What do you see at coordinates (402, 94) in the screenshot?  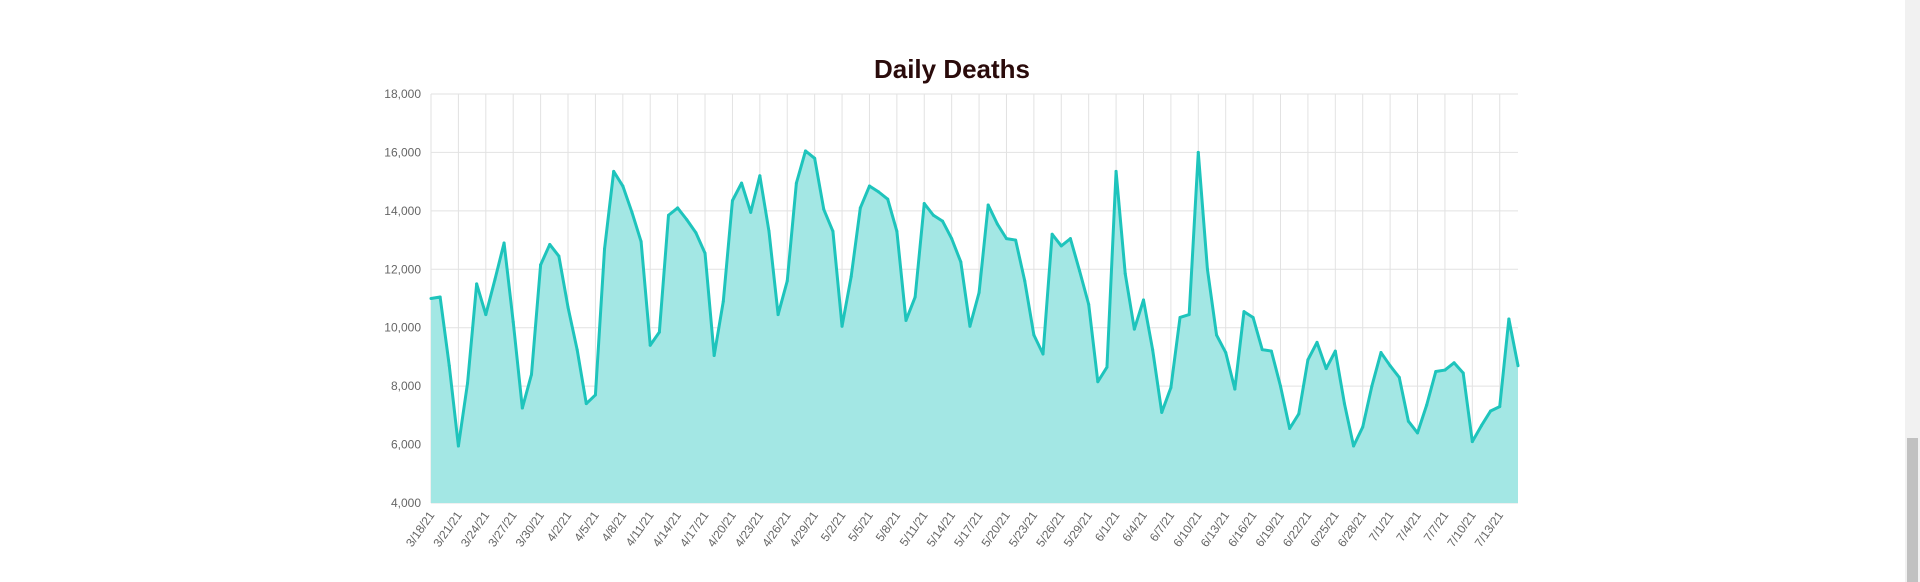 I see `y-tick-label: 18,000` at bounding box center [402, 94].